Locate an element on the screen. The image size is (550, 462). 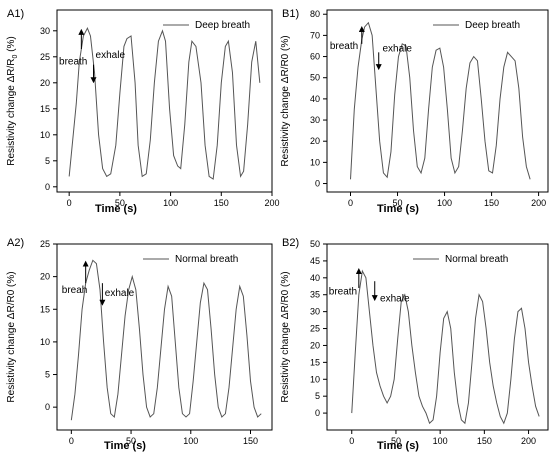
panel-label: A1) is located at coordinates (15, 14).